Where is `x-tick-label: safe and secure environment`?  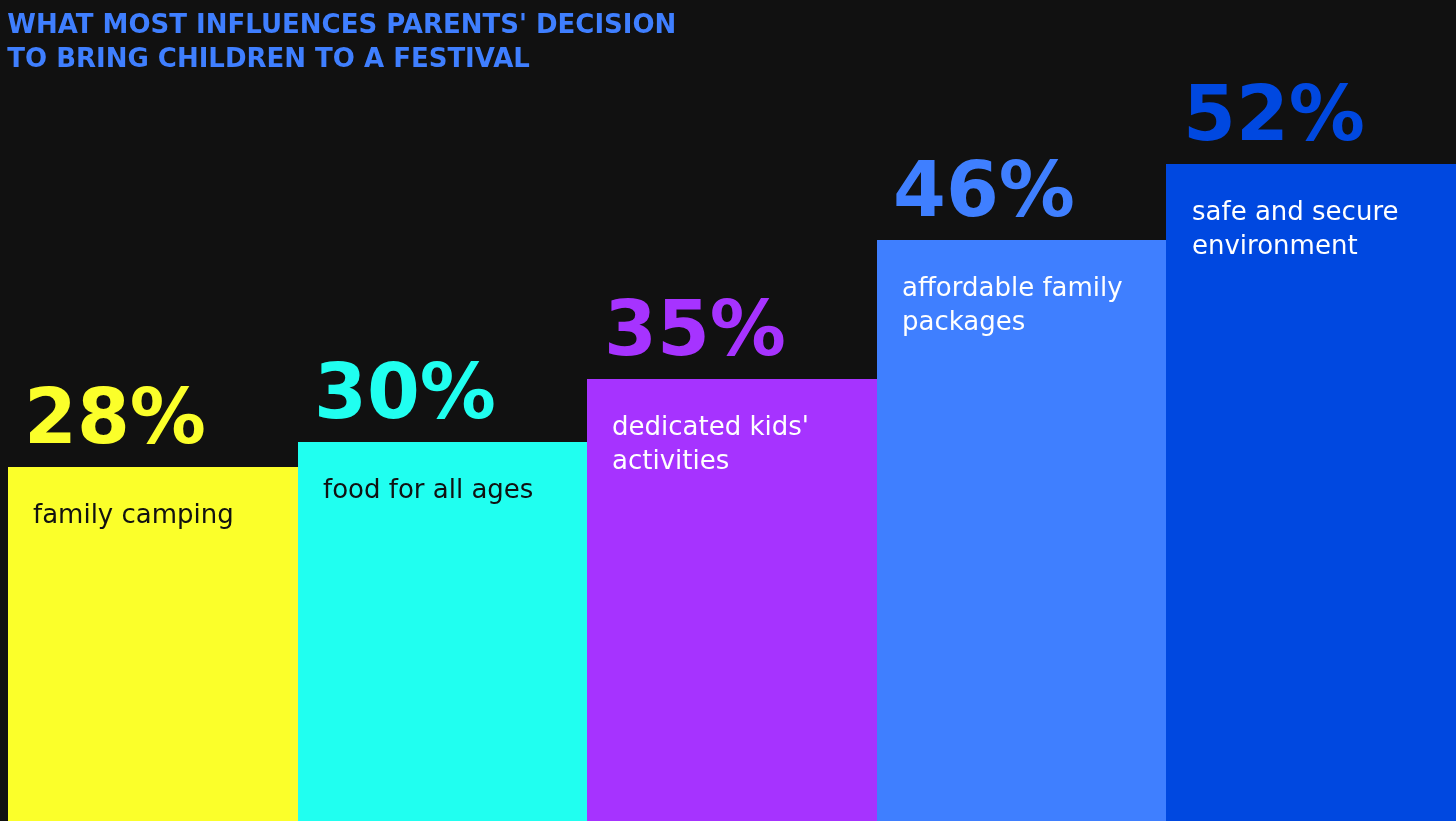 x-tick-label: safe and secure environment is located at coordinates (1295, 228).